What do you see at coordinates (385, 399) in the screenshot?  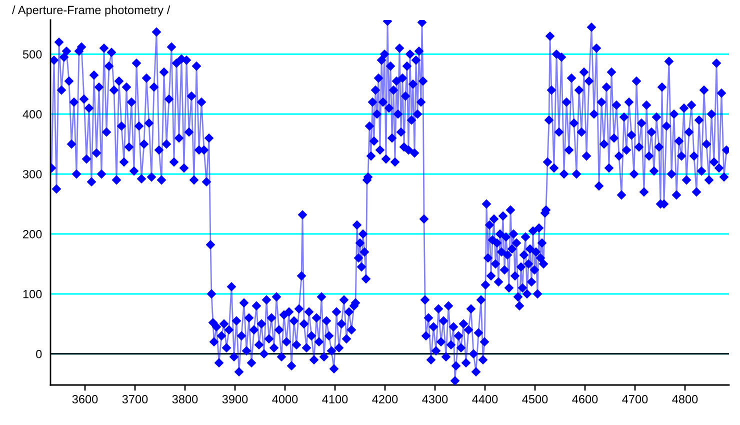 I see `x-tick-label: 4200` at bounding box center [385, 399].